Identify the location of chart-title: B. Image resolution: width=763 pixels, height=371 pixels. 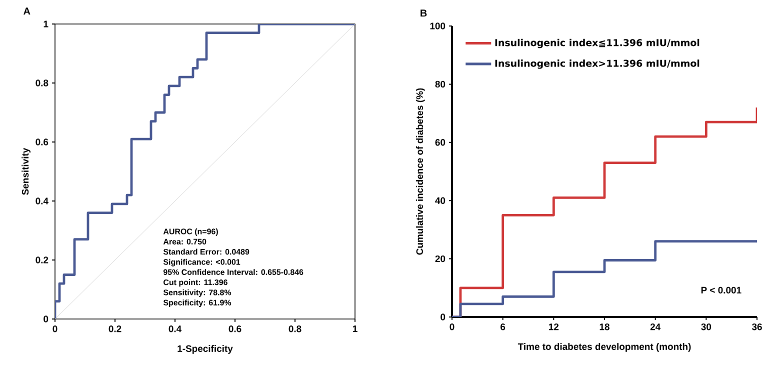
(423, 13).